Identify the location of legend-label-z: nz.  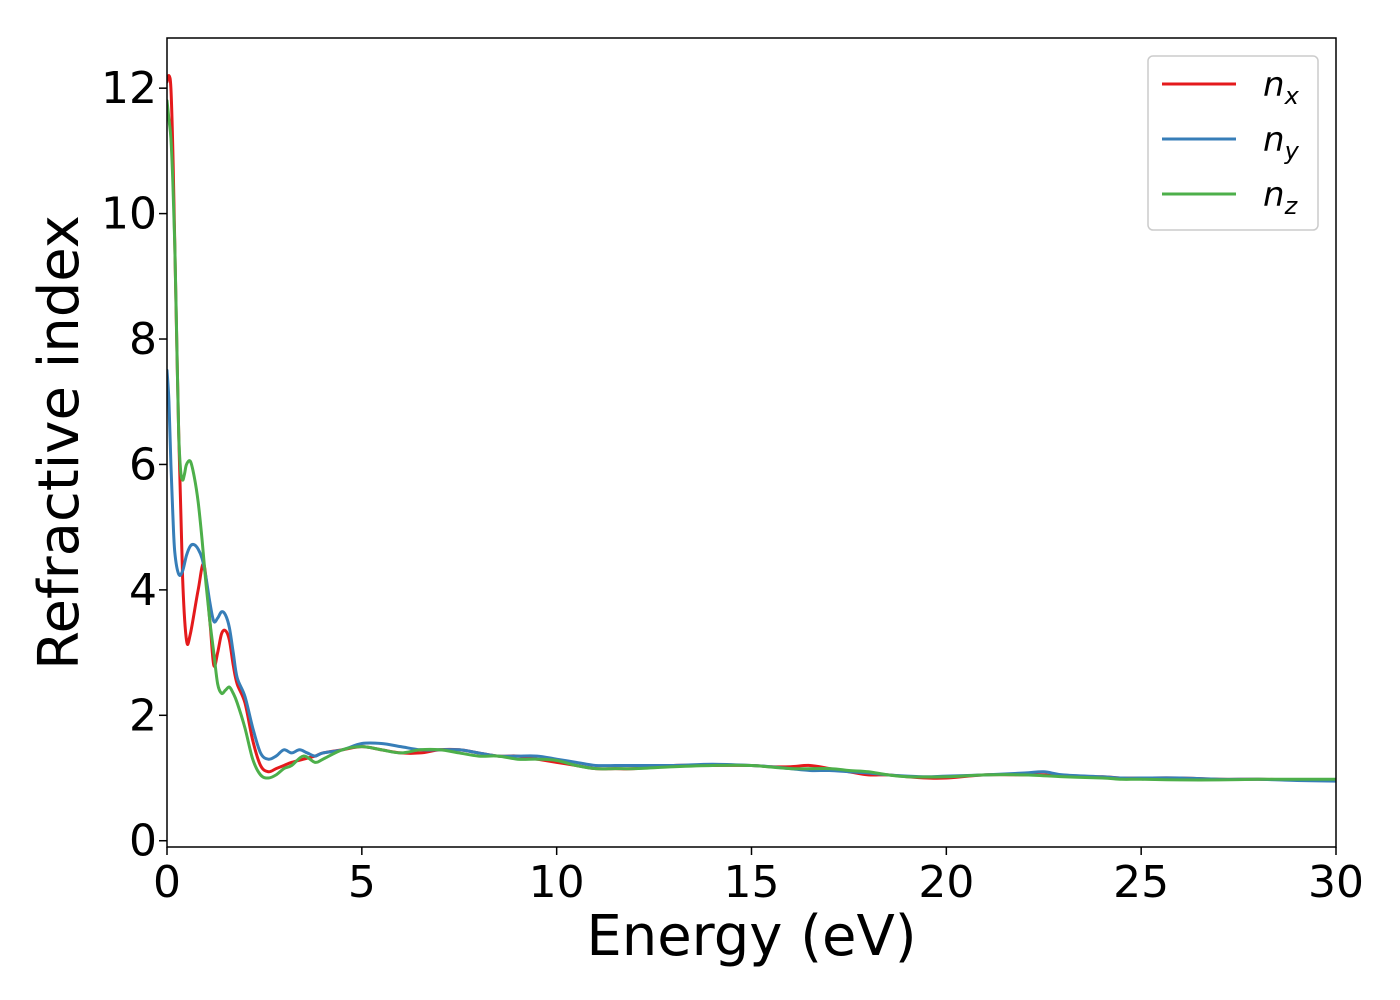
(1281, 197).